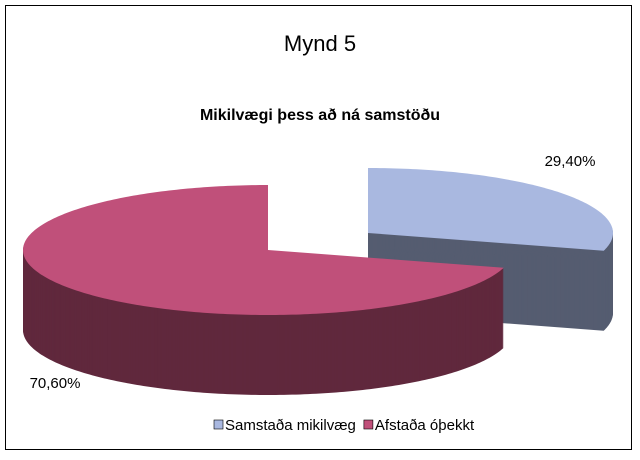 The width and height of the screenshot is (640, 460). Describe the element at coordinates (320, 43) in the screenshot. I see `chart-title: Mynd 5` at that location.